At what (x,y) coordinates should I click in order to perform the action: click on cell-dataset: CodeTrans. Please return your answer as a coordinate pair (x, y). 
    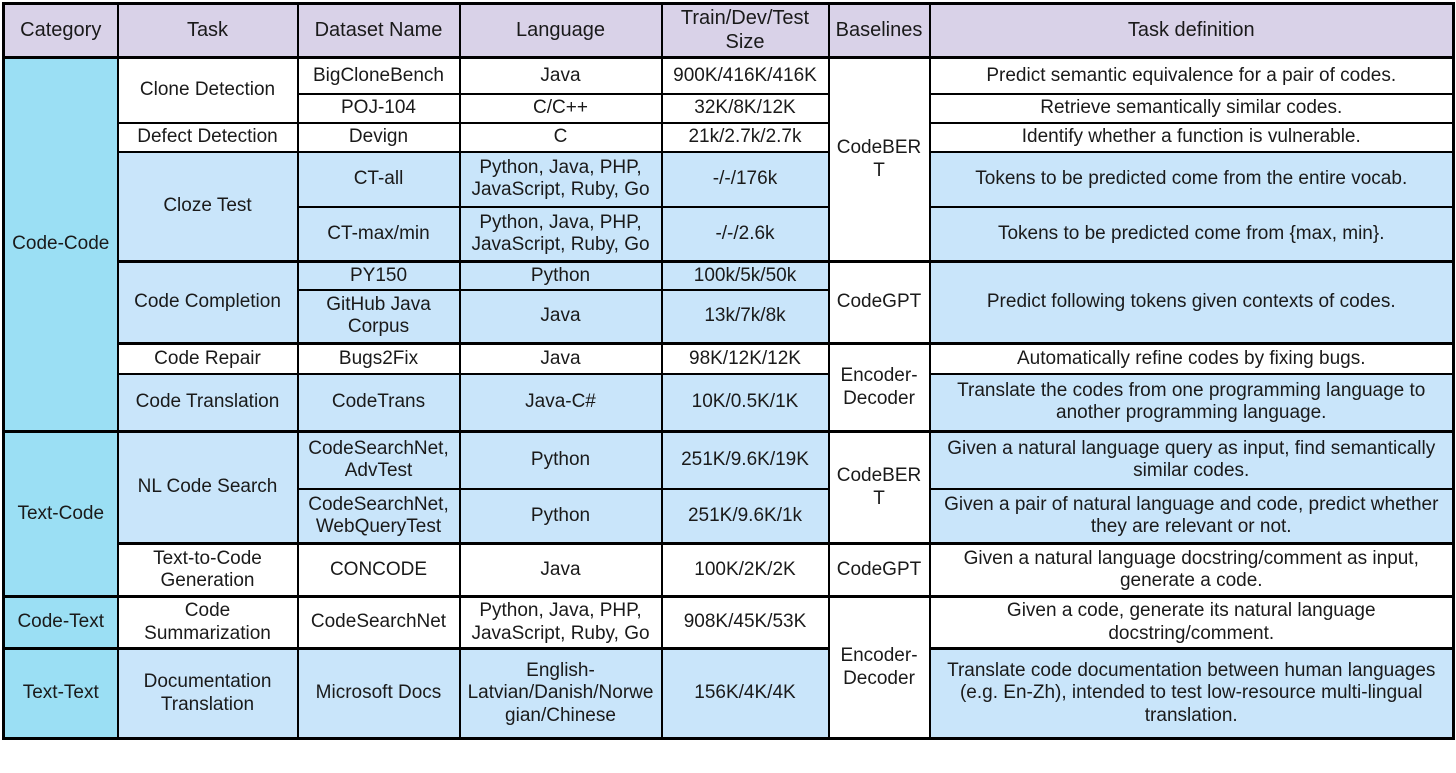
    Looking at the image, I should click on (378, 402).